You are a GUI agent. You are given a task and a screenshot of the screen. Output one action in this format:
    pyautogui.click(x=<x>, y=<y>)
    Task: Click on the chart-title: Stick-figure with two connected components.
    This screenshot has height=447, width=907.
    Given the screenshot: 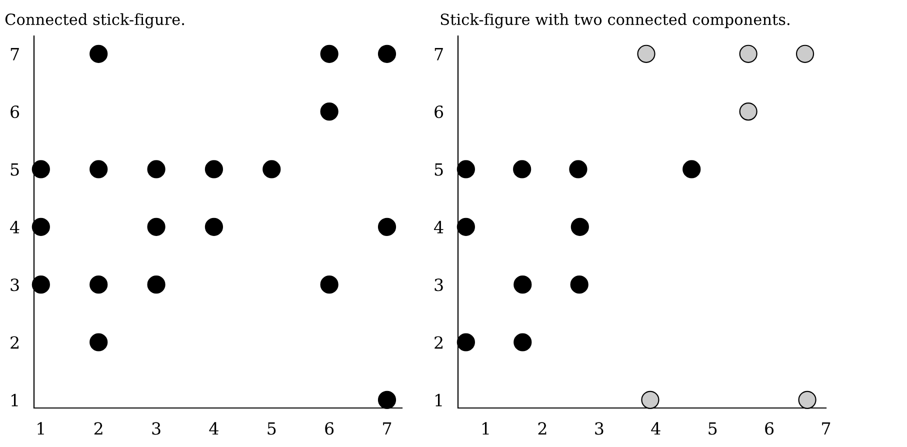 What is the action you would take?
    pyautogui.click(x=615, y=20)
    